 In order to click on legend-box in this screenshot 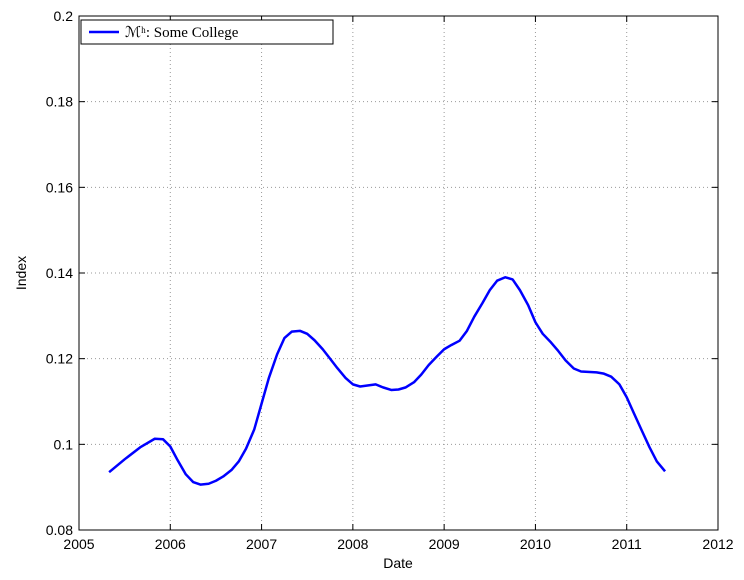, I will do `click(207, 32)`.